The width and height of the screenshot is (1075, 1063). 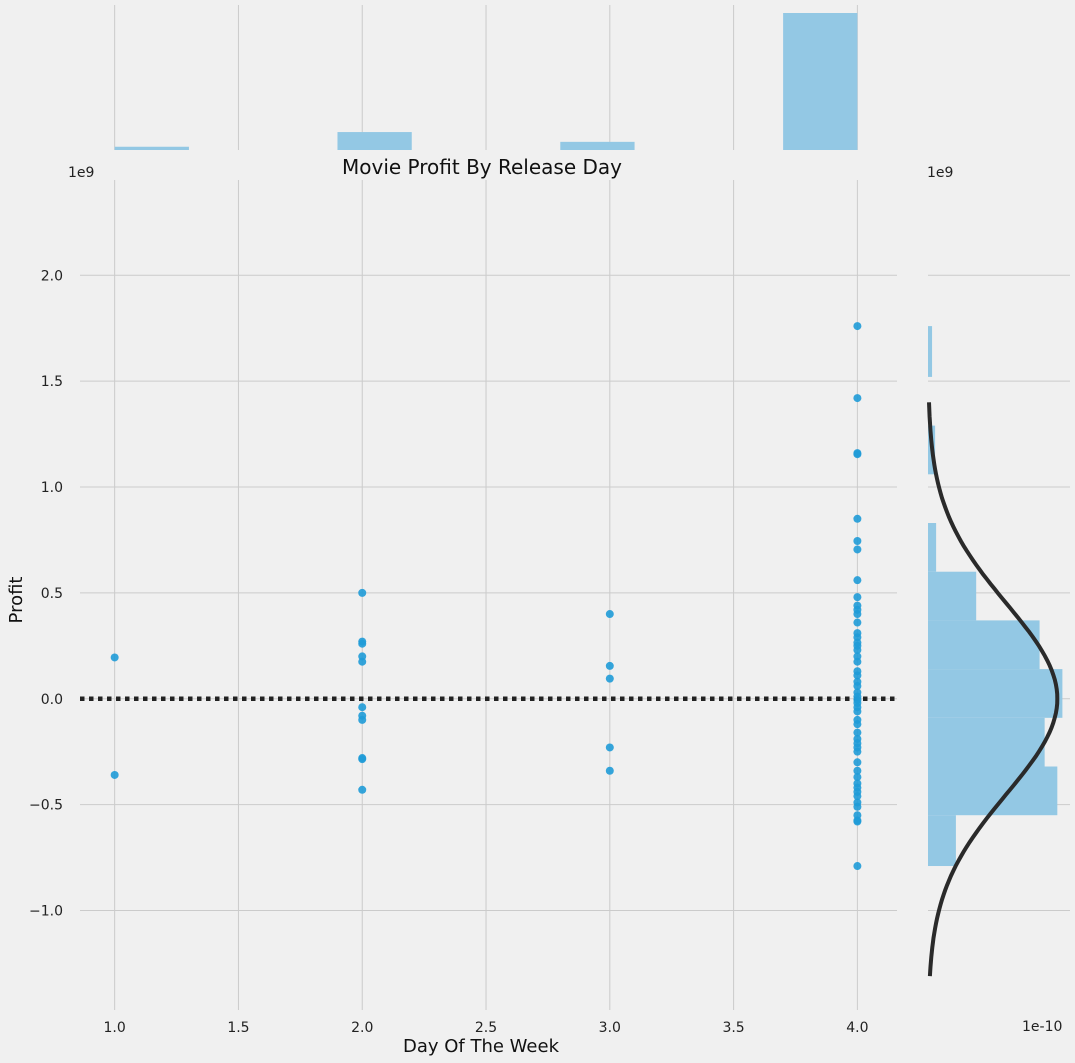 What do you see at coordinates (362, 1028) in the screenshot?
I see `x-tick-label: 2.0` at bounding box center [362, 1028].